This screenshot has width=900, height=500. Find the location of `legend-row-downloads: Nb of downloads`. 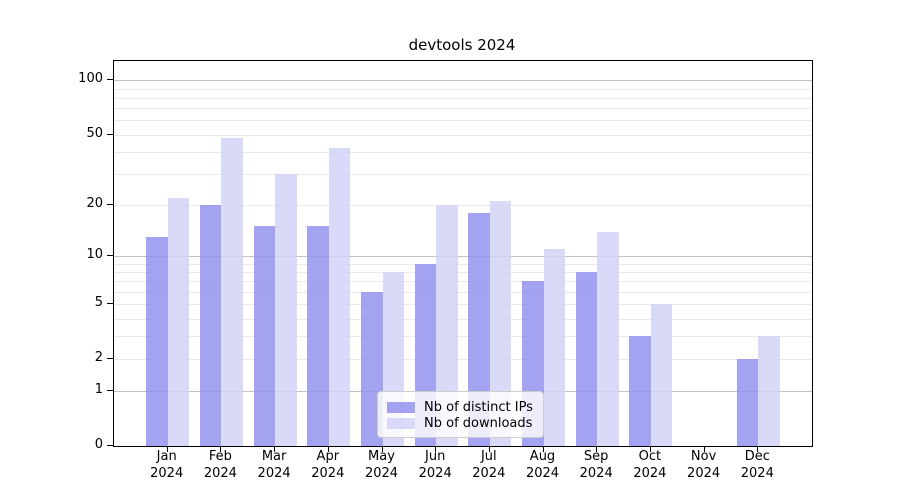

legend-row-downloads: Nb of downloads is located at coordinates (460, 423).